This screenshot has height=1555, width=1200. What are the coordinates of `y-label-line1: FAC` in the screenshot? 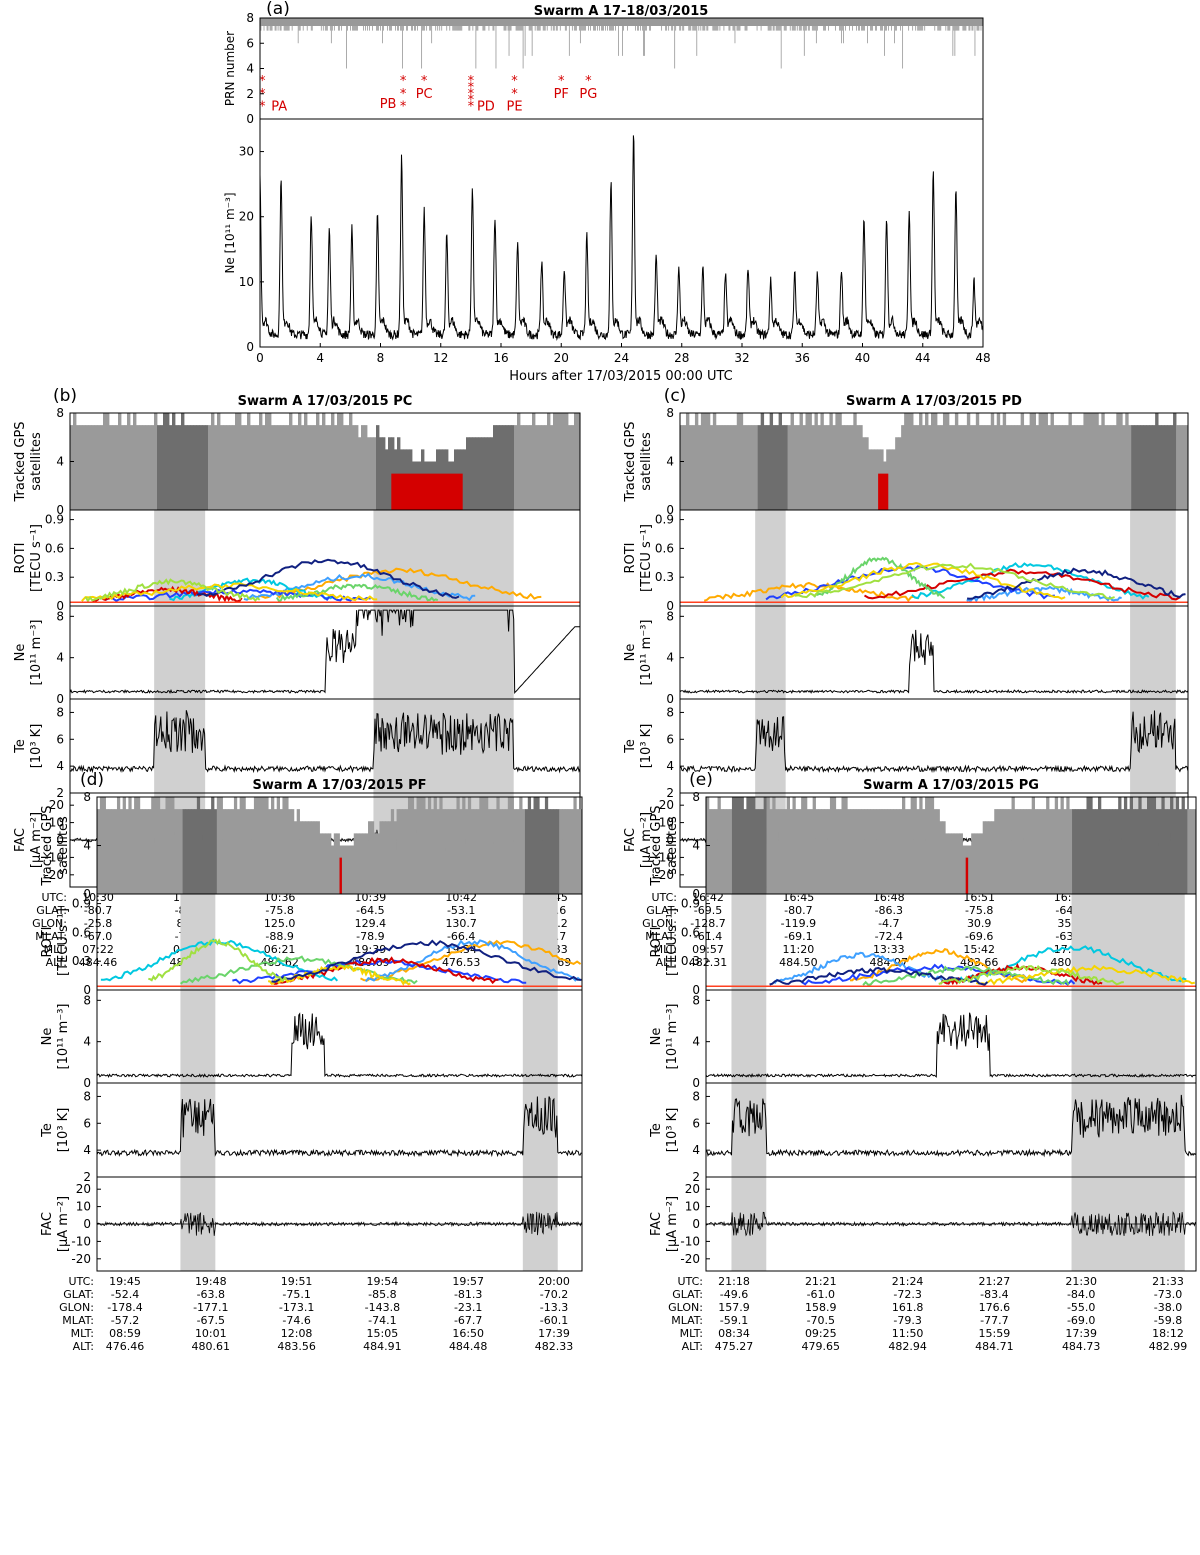 It's located at (47, 1224).